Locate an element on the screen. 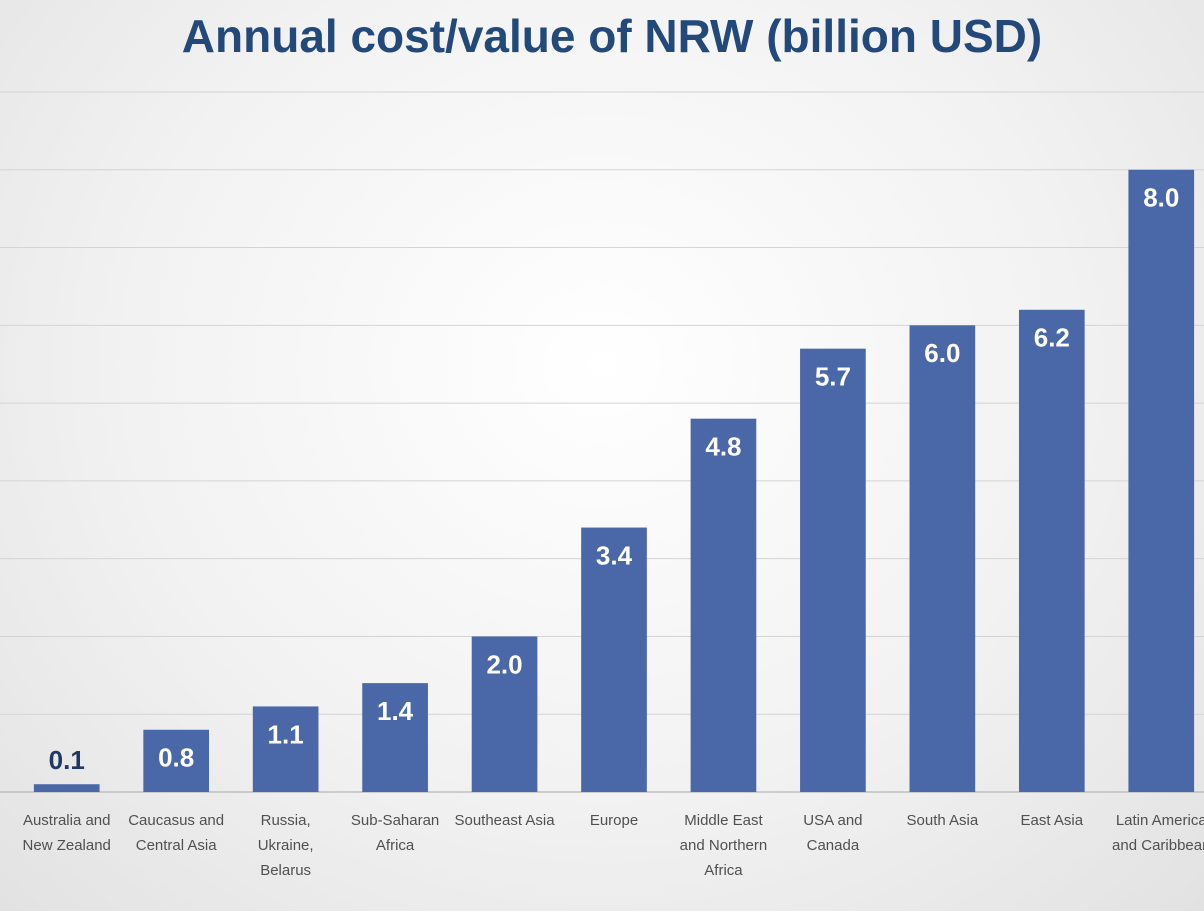  x-tick-label: Caucasus and Central Asia is located at coordinates (176, 833).